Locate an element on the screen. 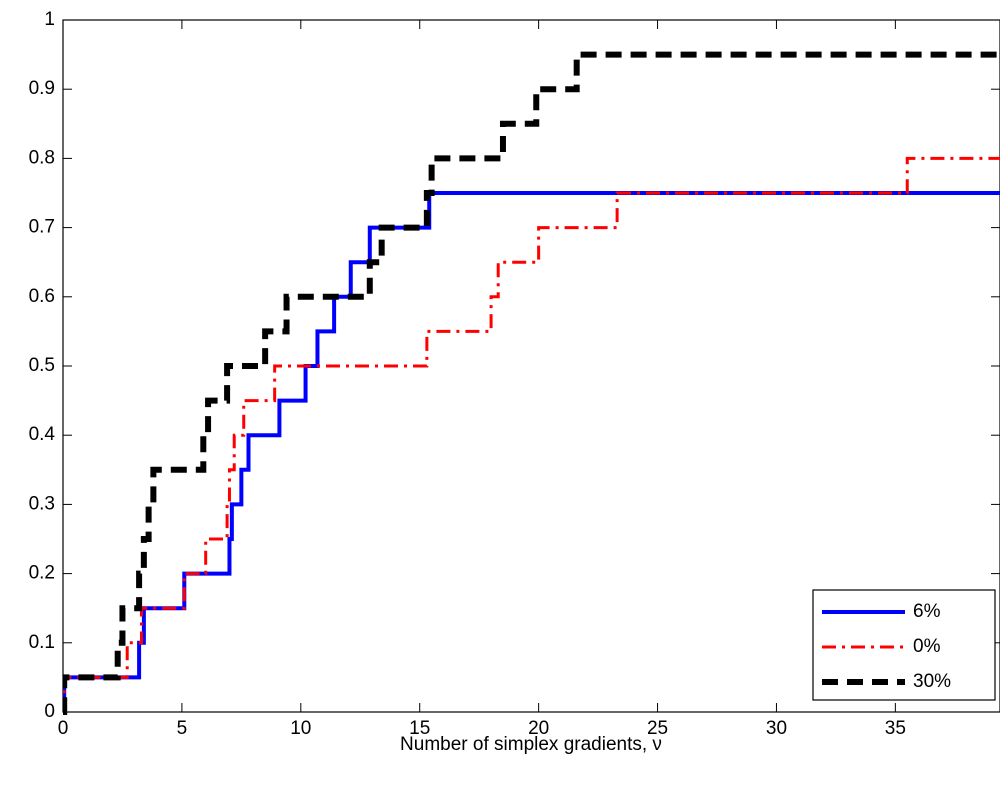 This screenshot has width=1000, height=785. x-tick-label: 20 is located at coordinates (538, 728).